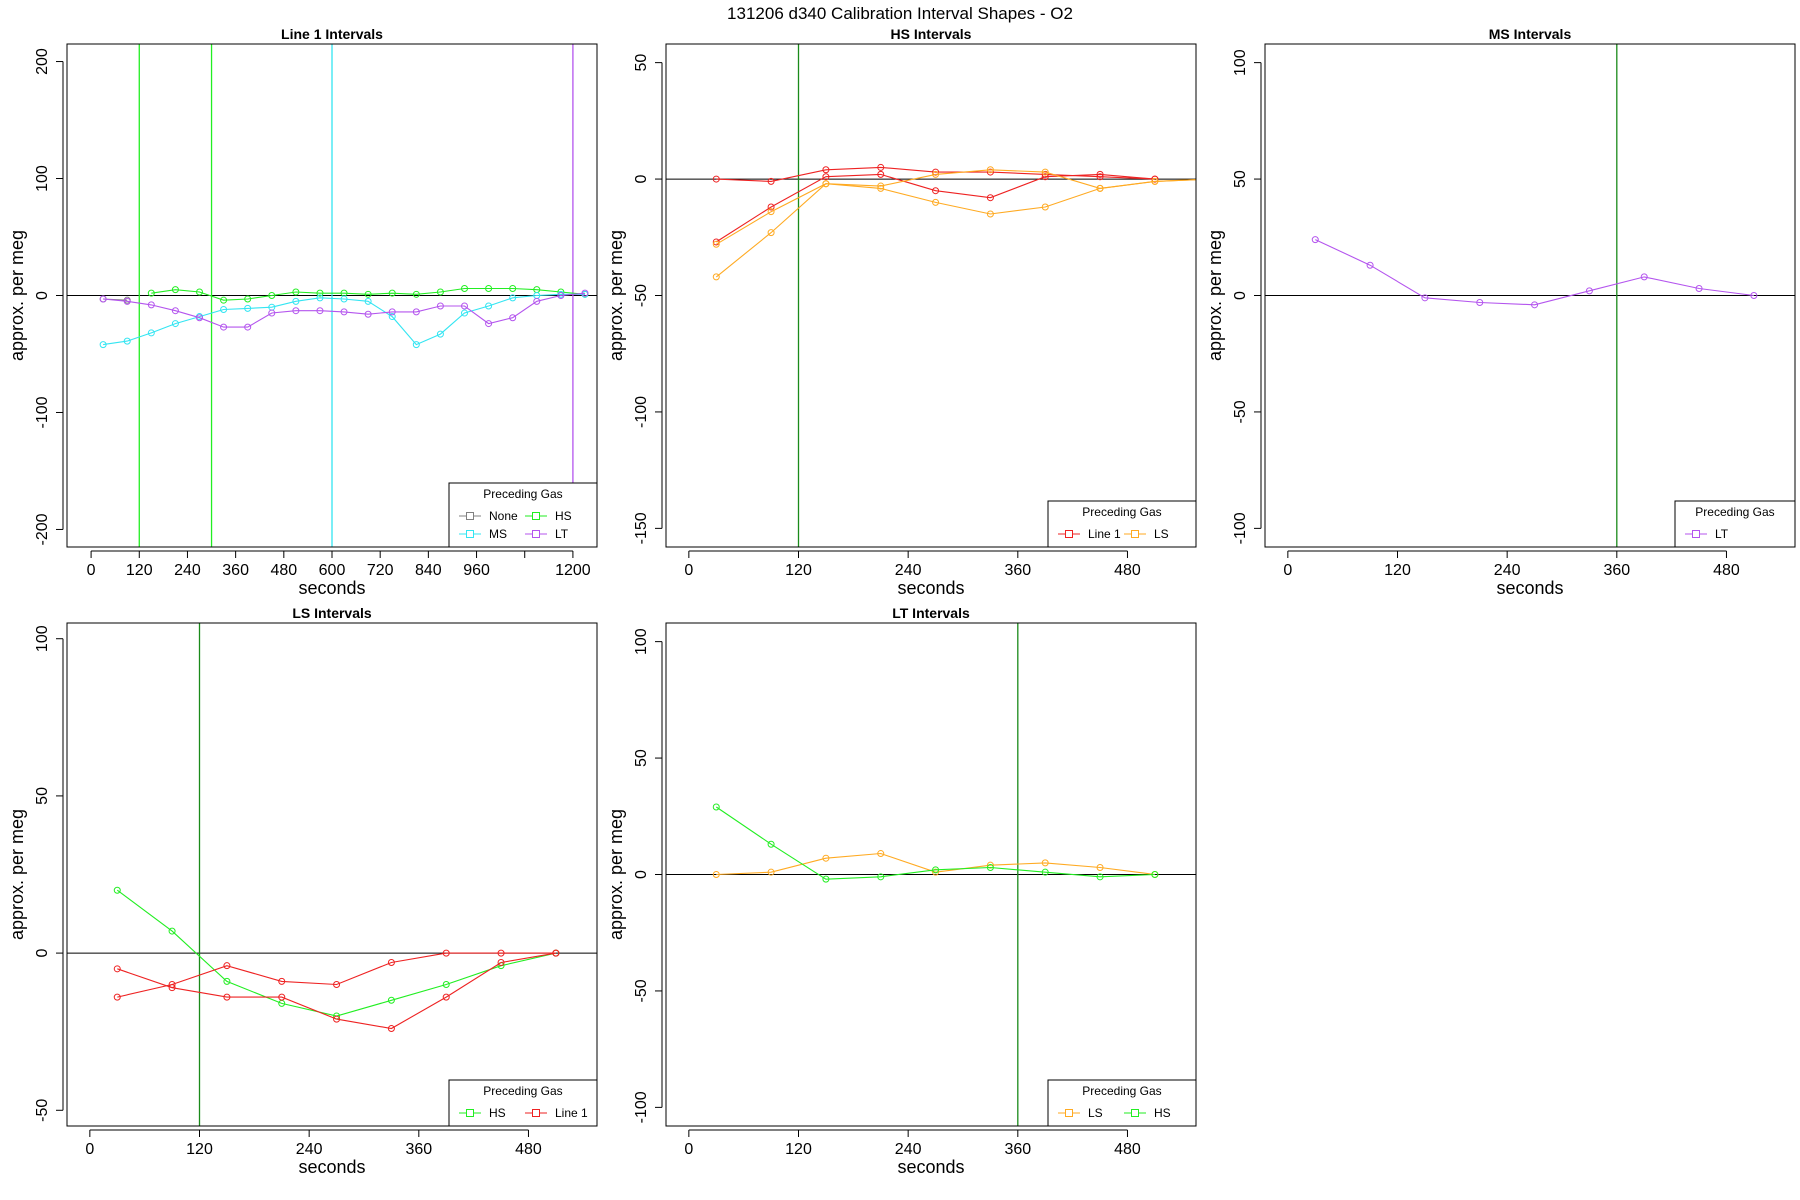 The width and height of the screenshot is (1800, 1200). Describe the element at coordinates (523, 515) in the screenshot. I see `legend: Preceding Gas None HS MS LT` at that location.